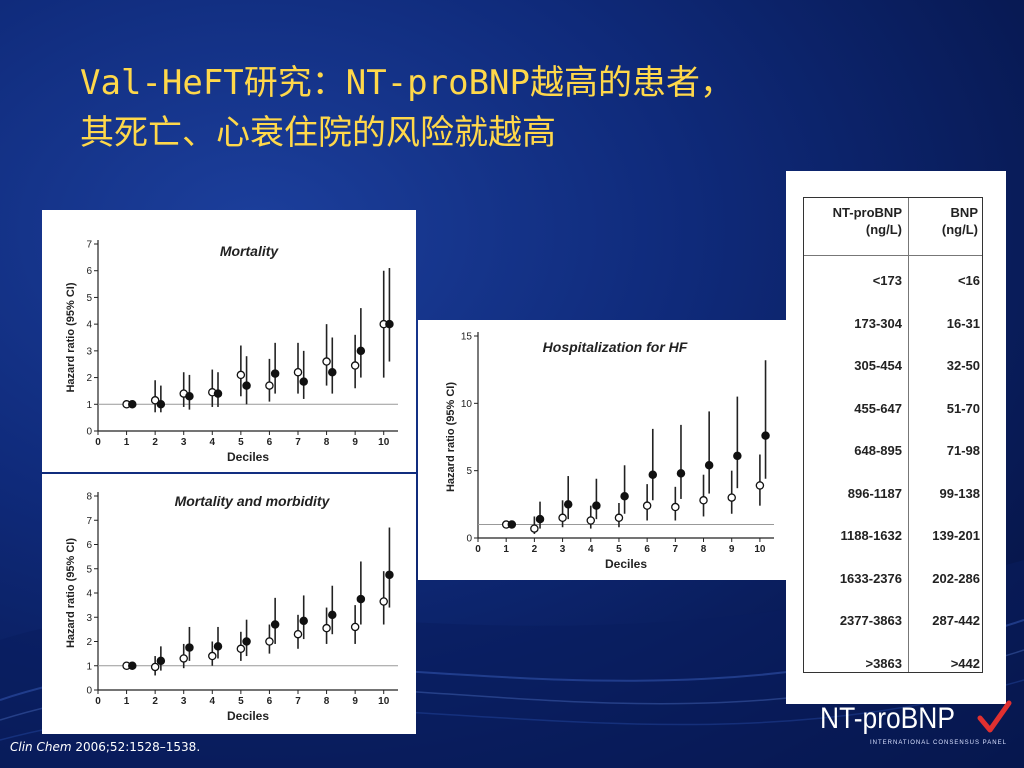 This screenshot has width=1024, height=768. Describe the element at coordinates (874, 493) in the screenshot. I see `table-cell-ntprobnp: 896-1187` at that location.